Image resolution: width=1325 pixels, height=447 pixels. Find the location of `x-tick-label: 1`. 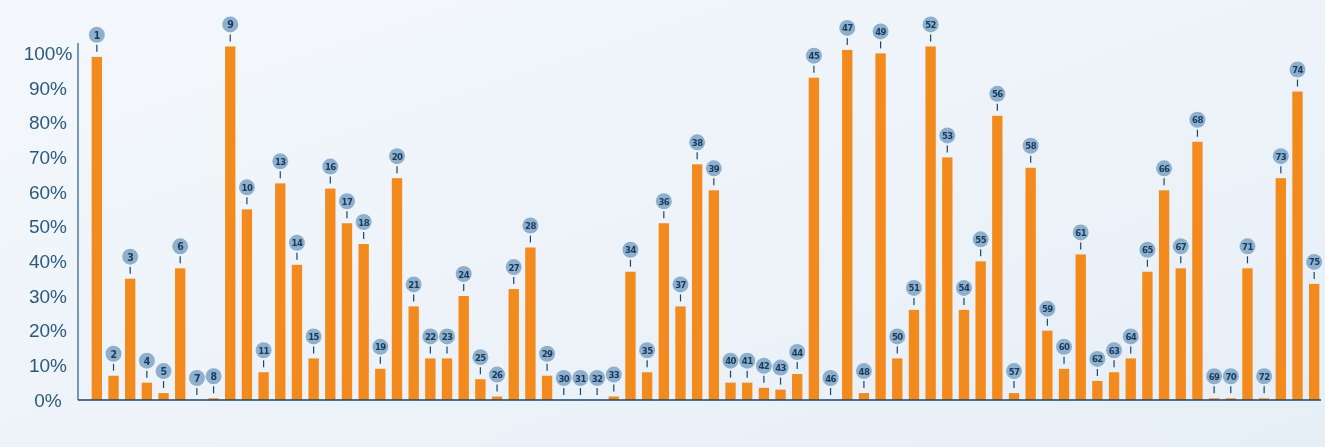

x-tick-label: 1 is located at coordinates (96, 34).